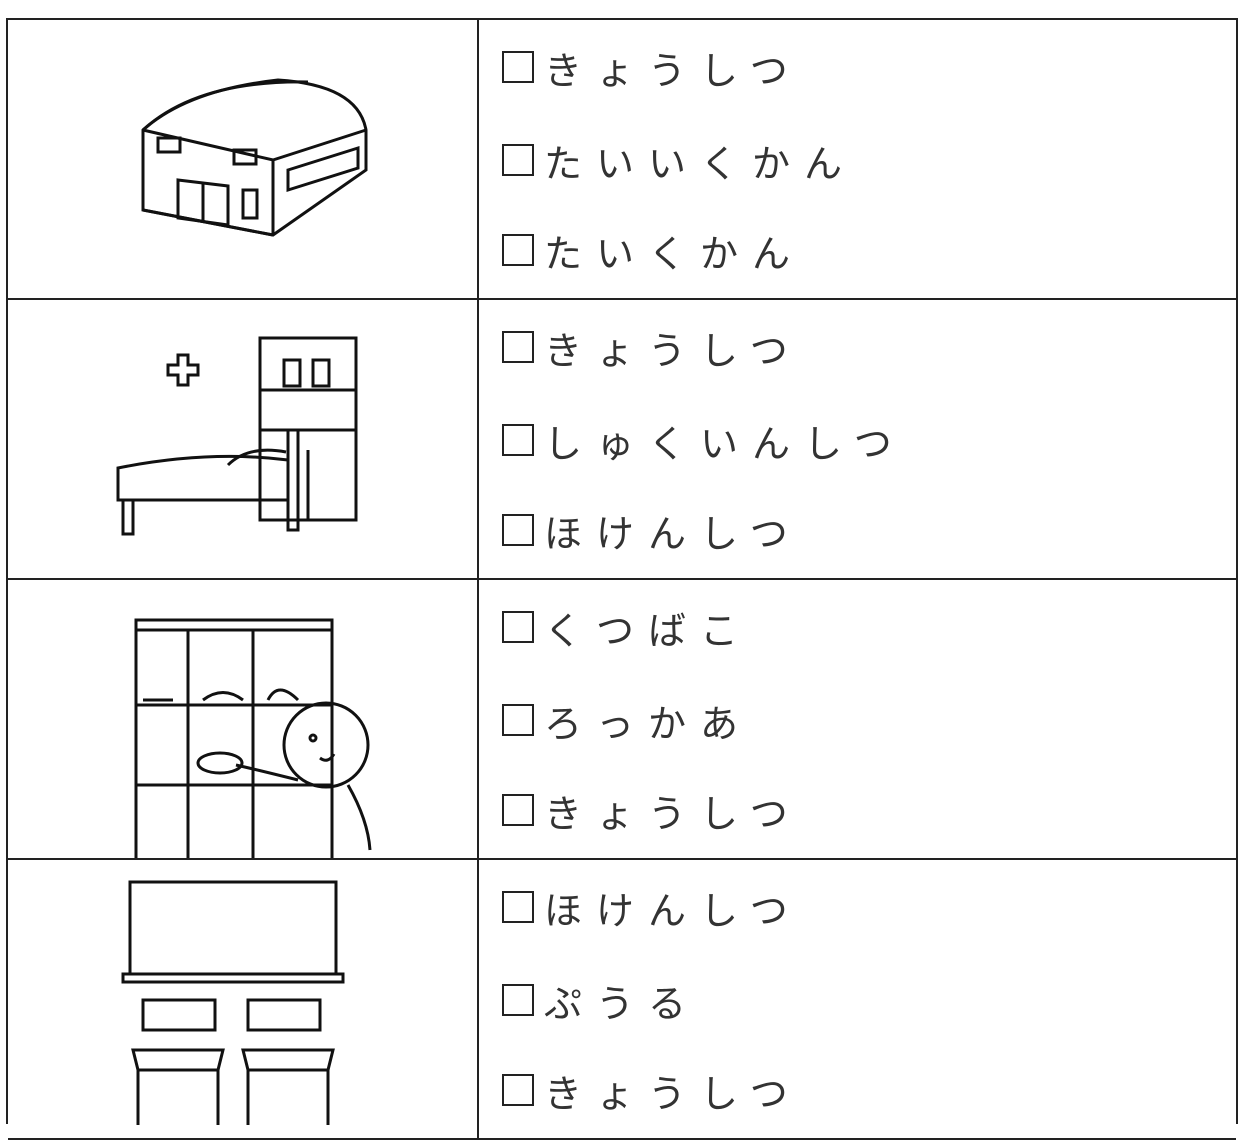 This screenshot has width=1247, height=1140. Describe the element at coordinates (237, 436) in the screenshot. I see `nurse-room-illustration` at that location.